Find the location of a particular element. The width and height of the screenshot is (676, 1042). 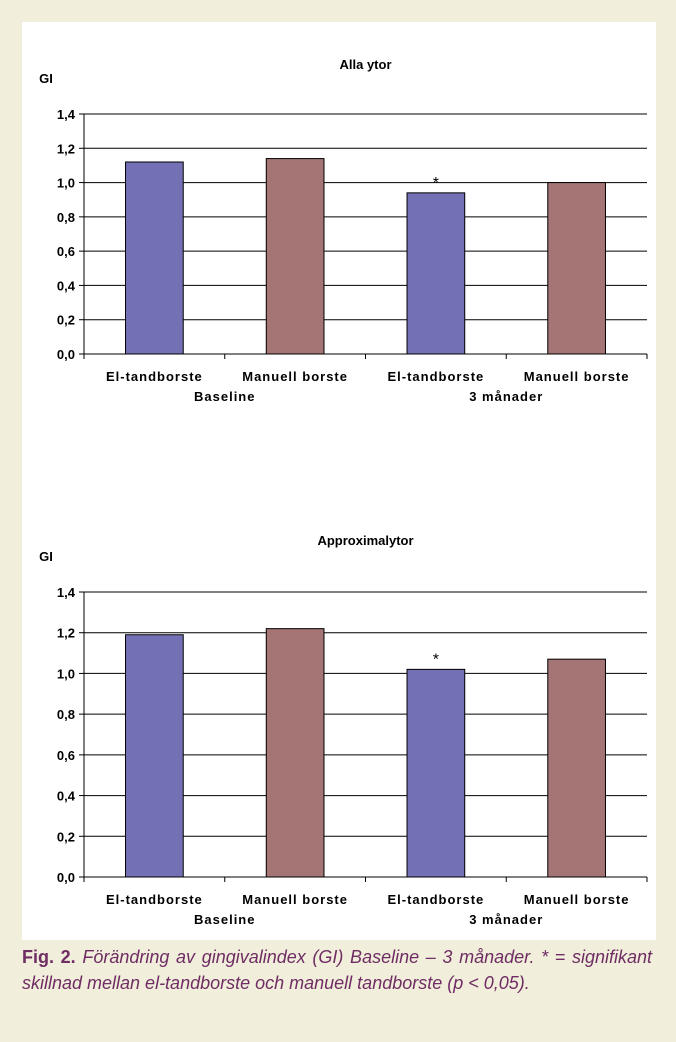

chart2-title: Approximalytor is located at coordinates (365, 540).